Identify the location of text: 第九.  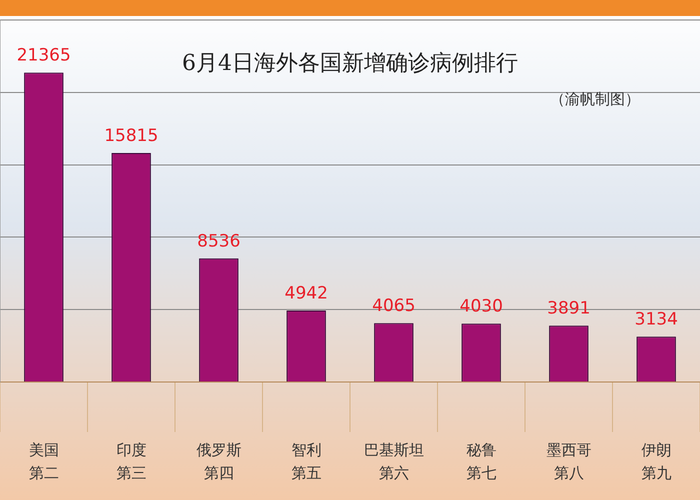
(656, 473).